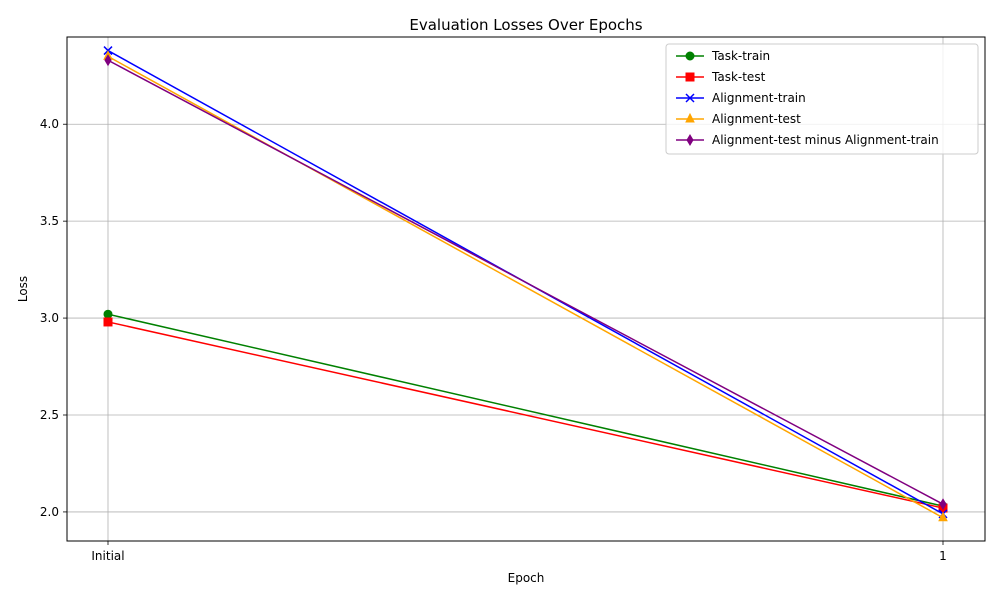 The height and width of the screenshot is (600, 1000). I want to click on legend-entry: Alignment-test, so click(738, 119).